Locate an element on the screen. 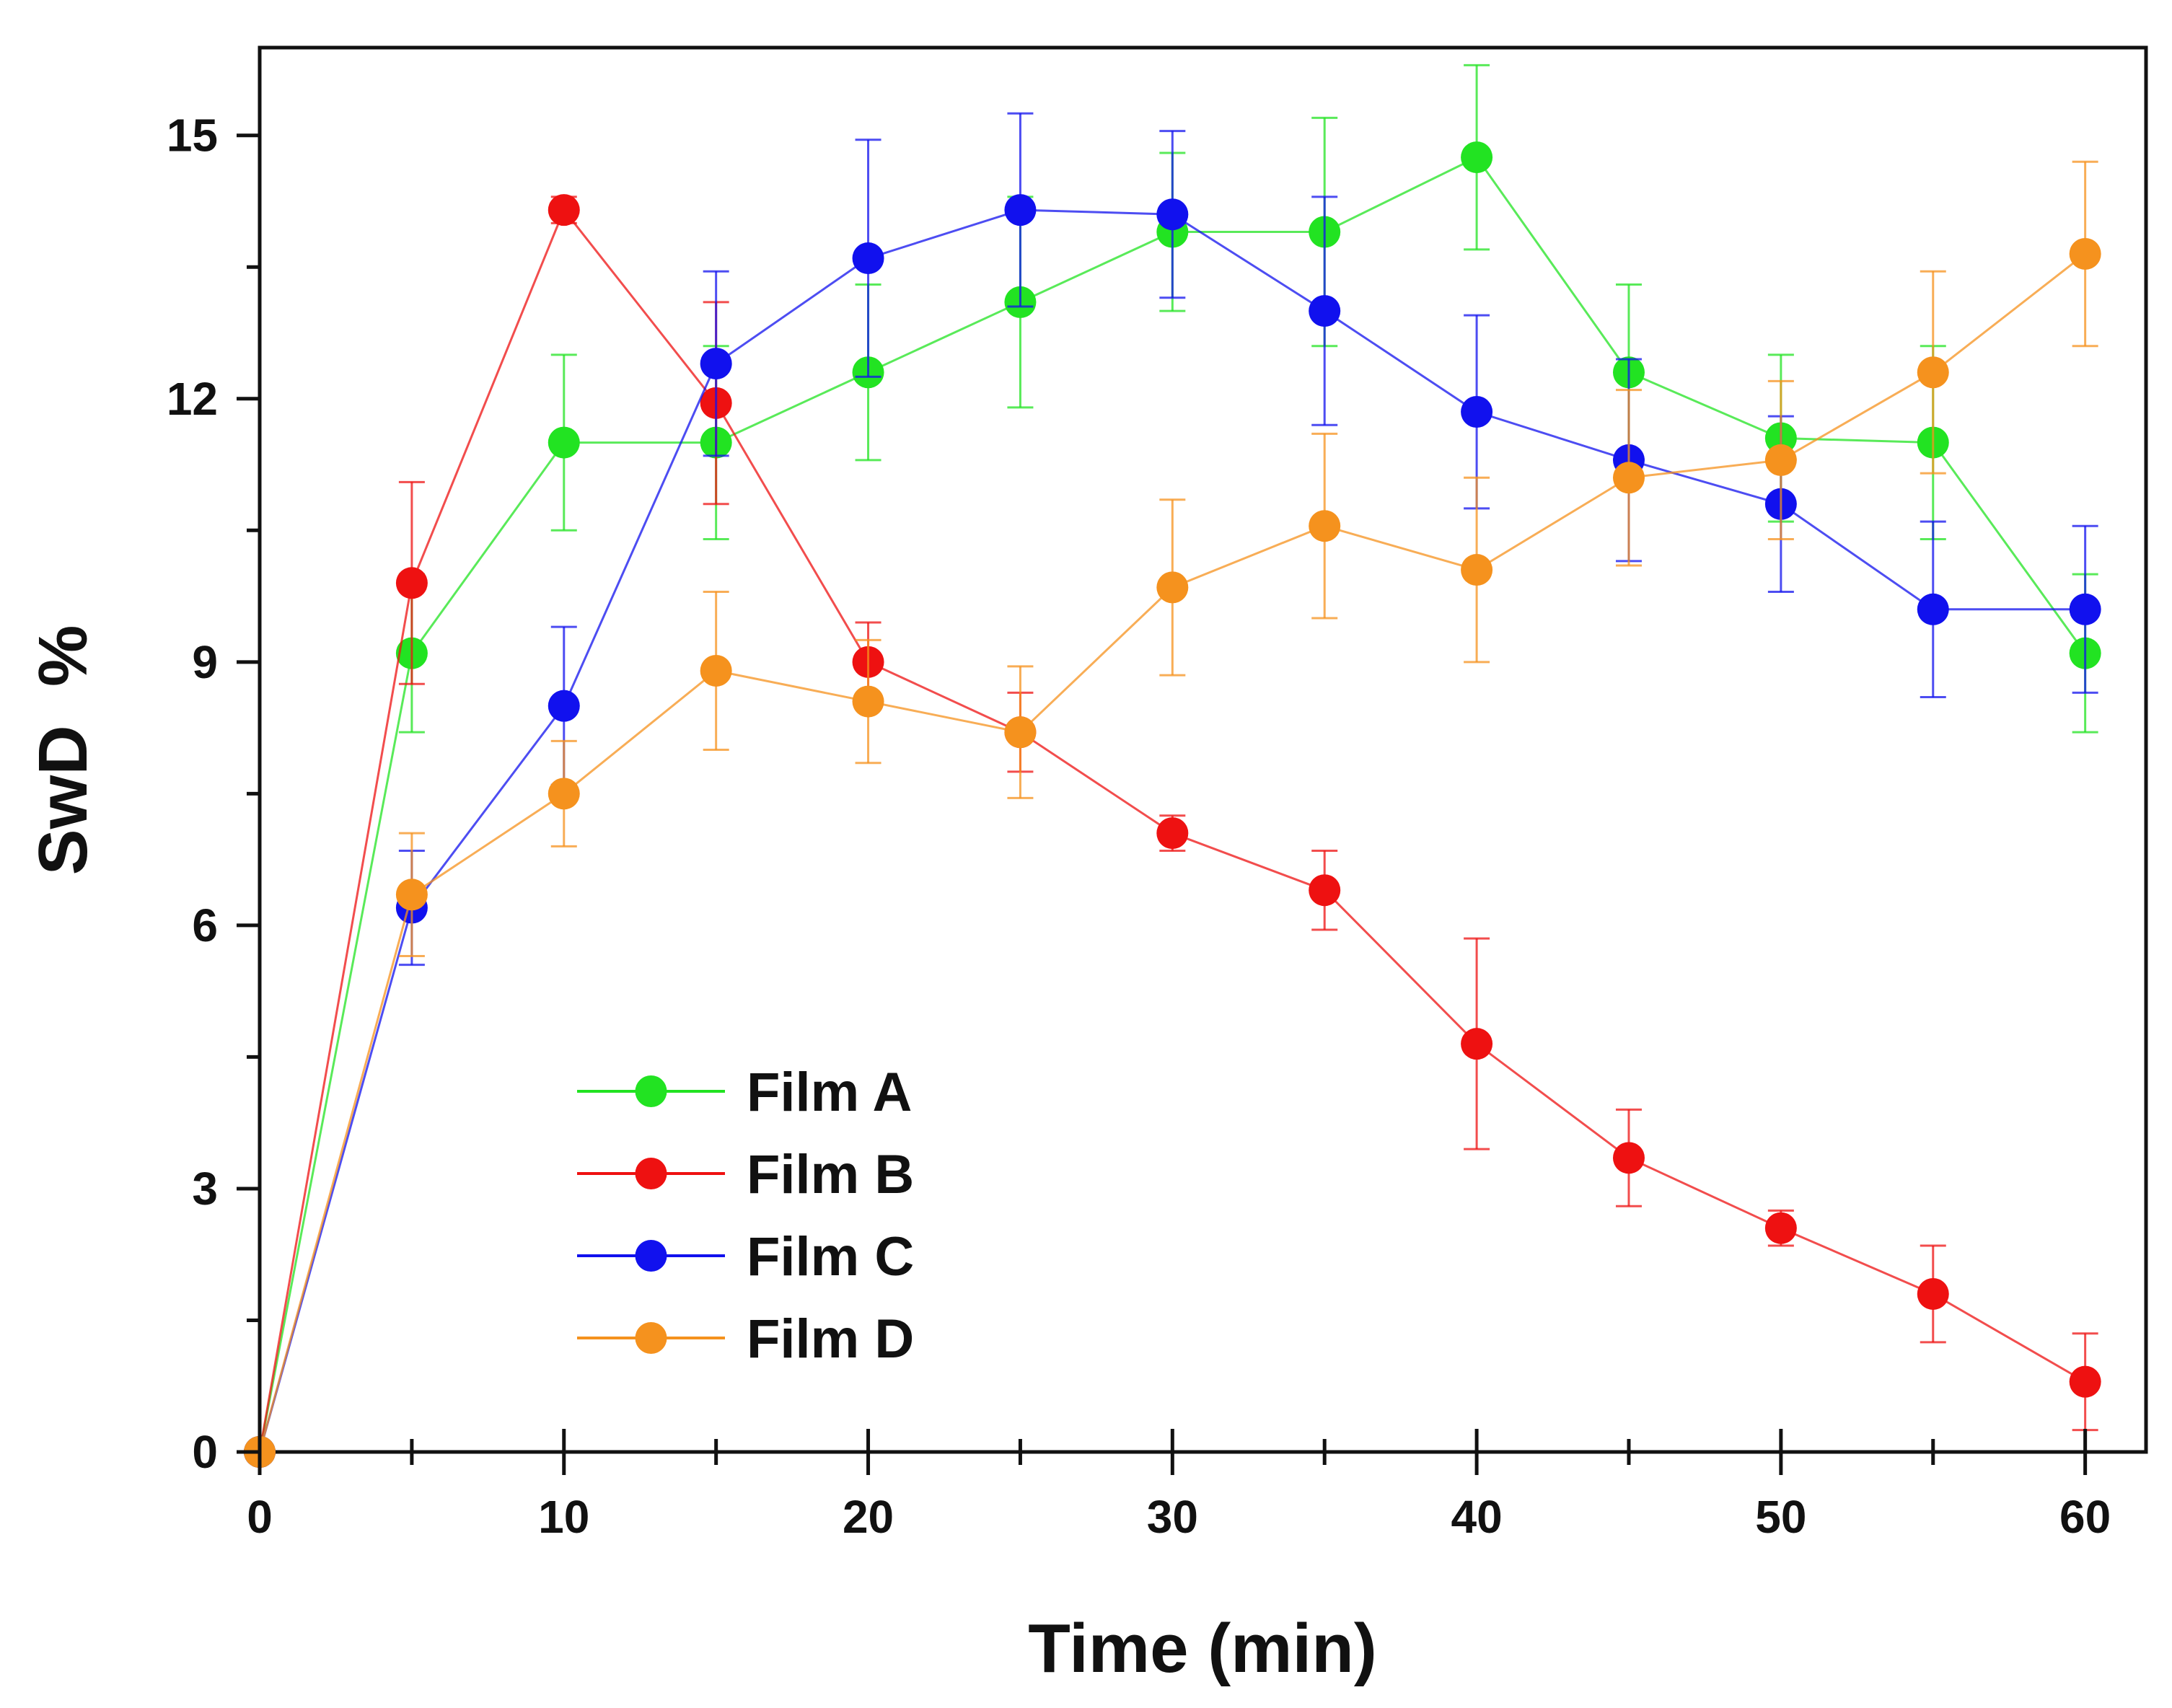 This screenshot has width=2172, height=1708. legend-label-film-c: Film C is located at coordinates (830, 1256).